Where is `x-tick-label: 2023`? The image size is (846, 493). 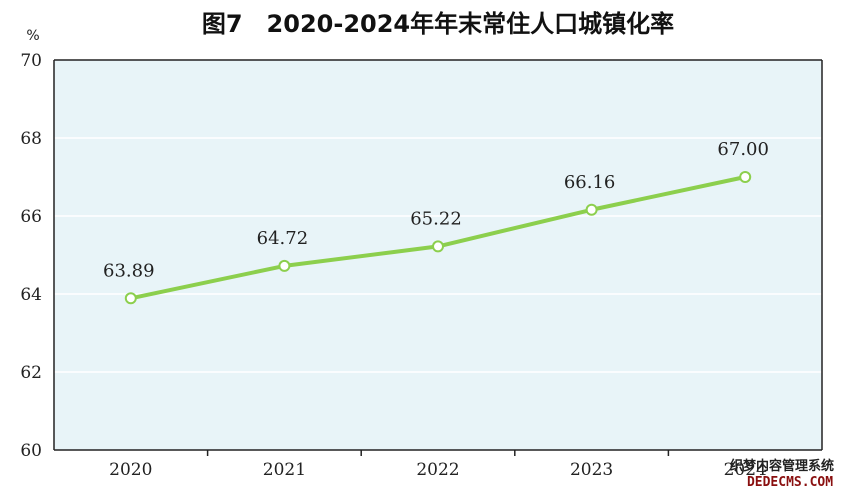 x-tick-label: 2023 is located at coordinates (591, 470).